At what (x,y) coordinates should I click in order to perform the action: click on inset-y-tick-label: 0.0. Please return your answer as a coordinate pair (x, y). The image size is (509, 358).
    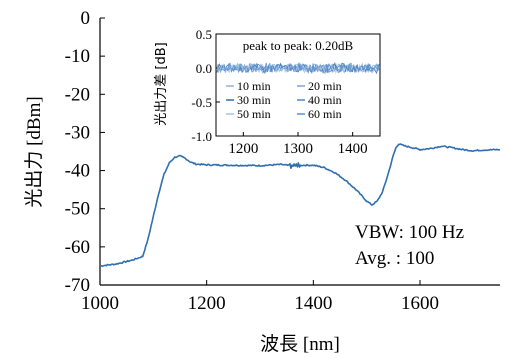
    Looking at the image, I should click on (204, 68).